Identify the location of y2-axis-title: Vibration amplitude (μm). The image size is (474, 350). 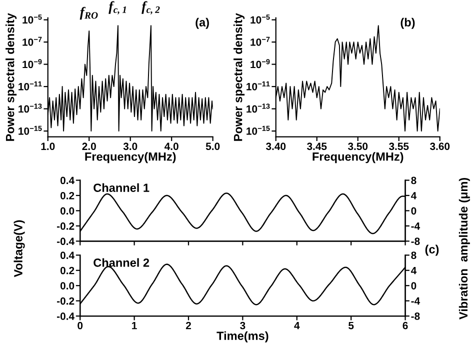
(464, 249).